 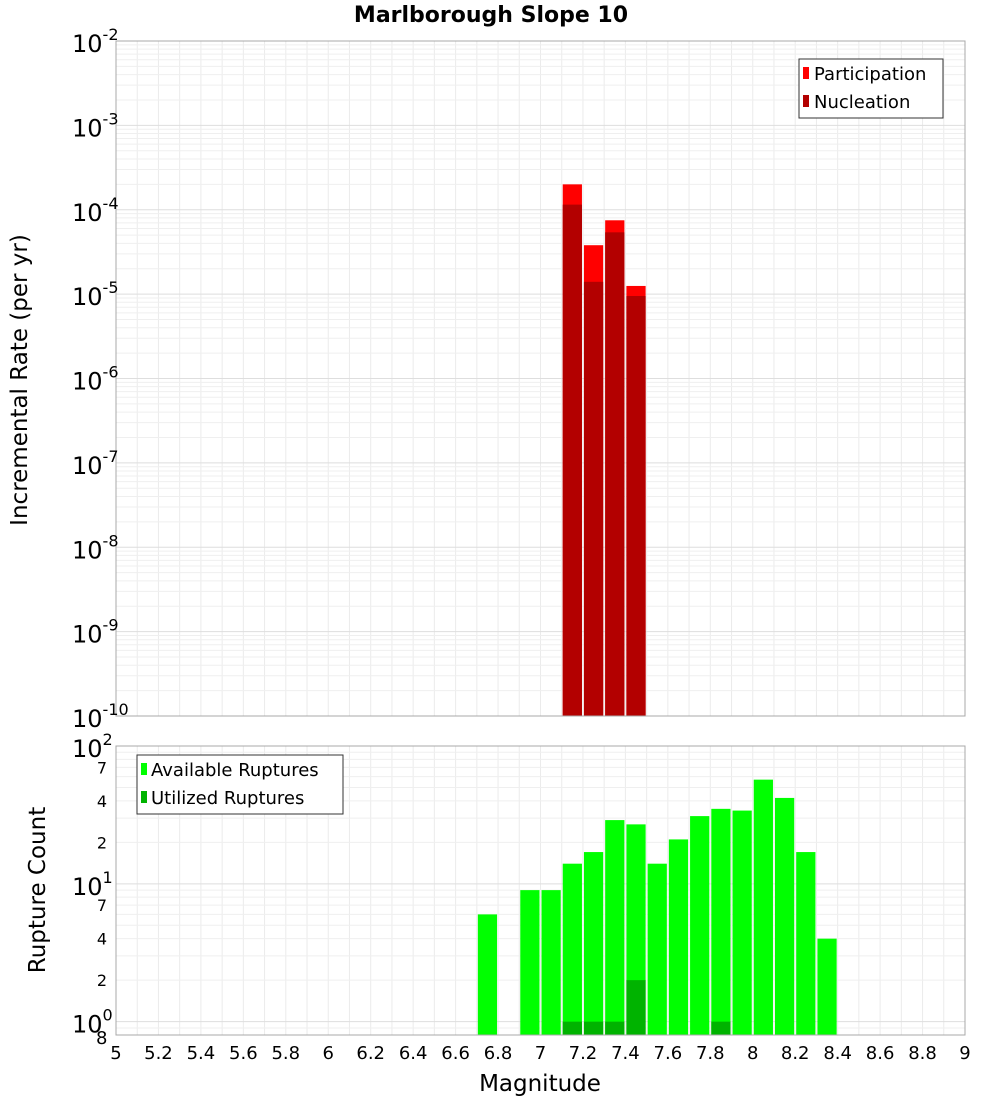 What do you see at coordinates (20, 380) in the screenshot?
I see `rate-y-axis-label: Incremental Rate (per yr)` at bounding box center [20, 380].